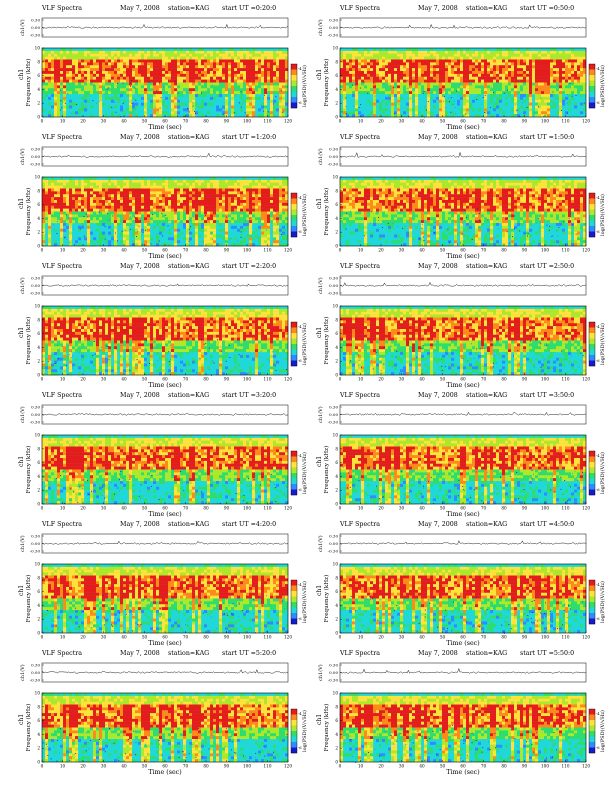 The width and height of the screenshot is (612, 792). What do you see at coordinates (249, 8) in the screenshot?
I see `panel-start-time: start UT =0:20:0` at bounding box center [249, 8].